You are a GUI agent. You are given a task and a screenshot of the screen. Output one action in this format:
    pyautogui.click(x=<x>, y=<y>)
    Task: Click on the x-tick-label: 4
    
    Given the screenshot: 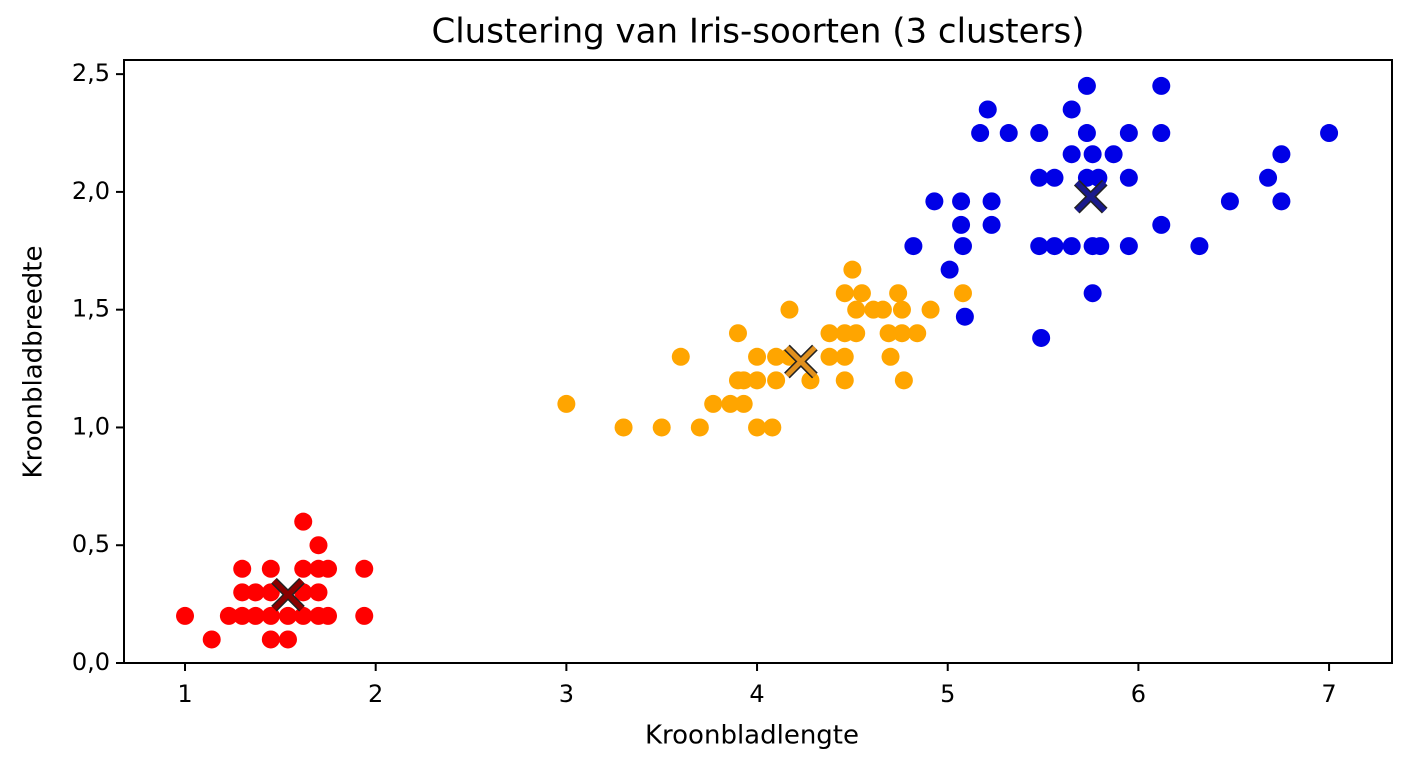 What is the action you would take?
    pyautogui.click(x=756, y=694)
    